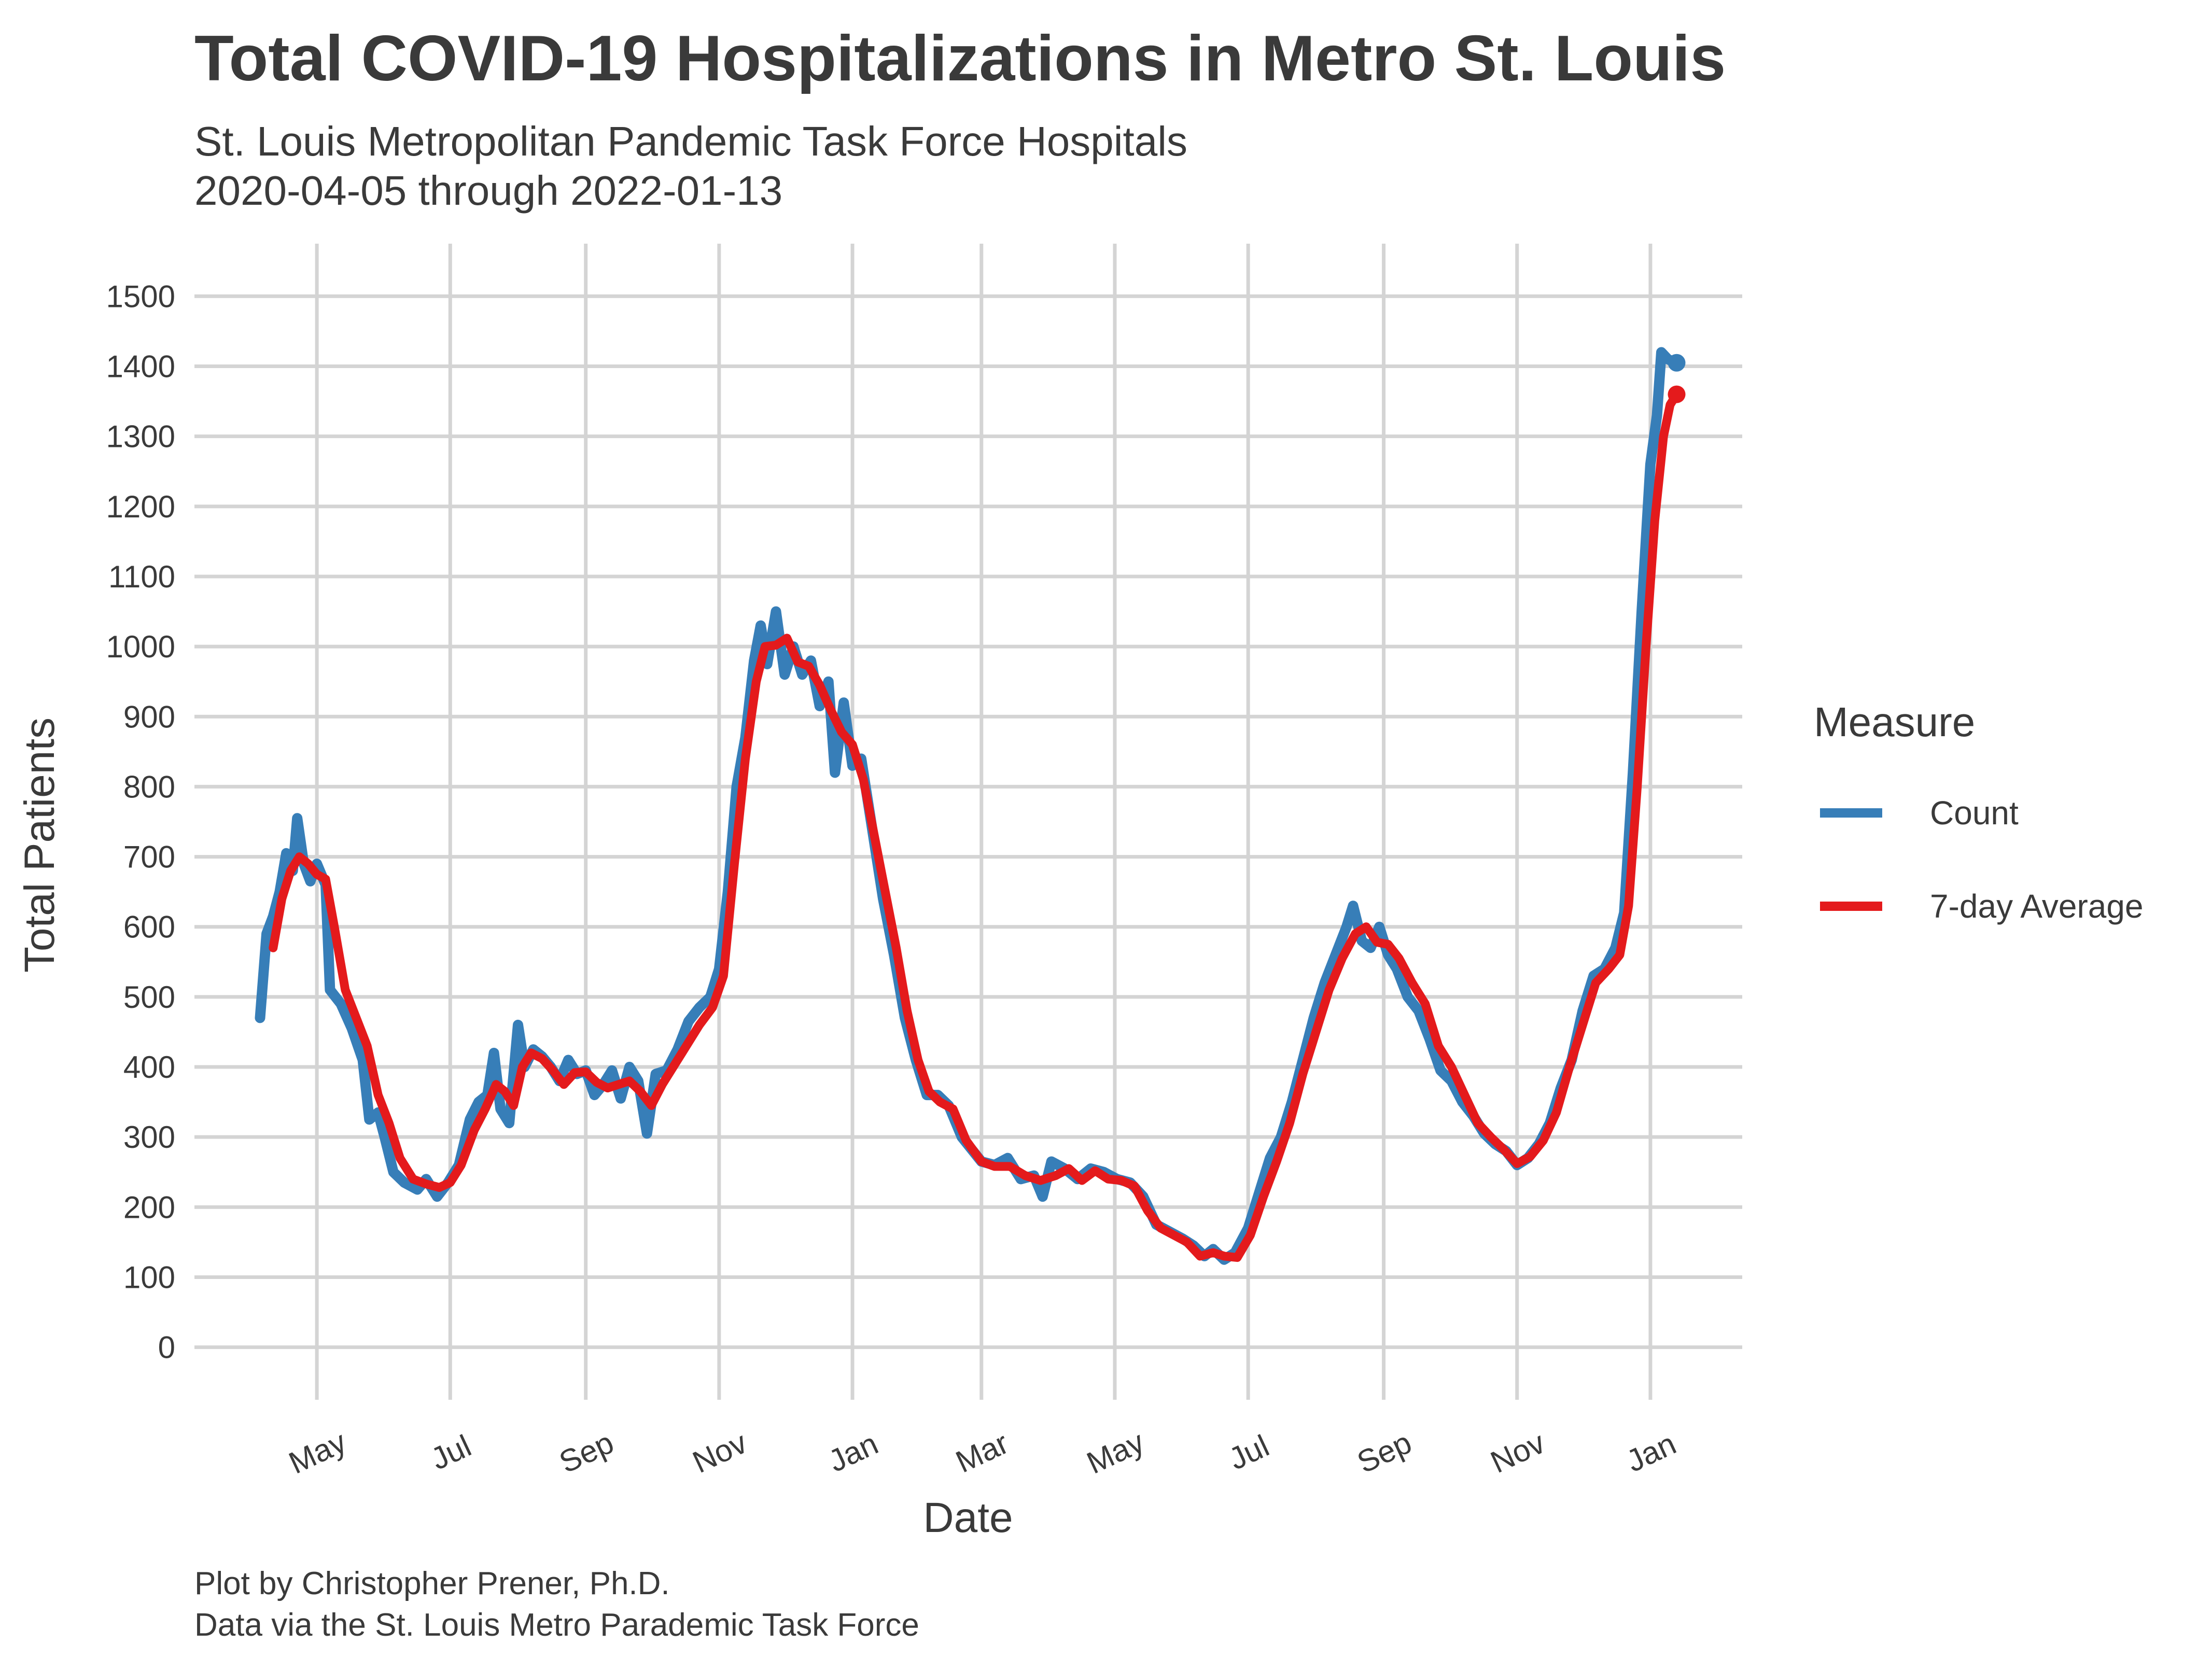  Describe the element at coordinates (140, 507) in the screenshot. I see `y-tick-label: 1200` at that location.